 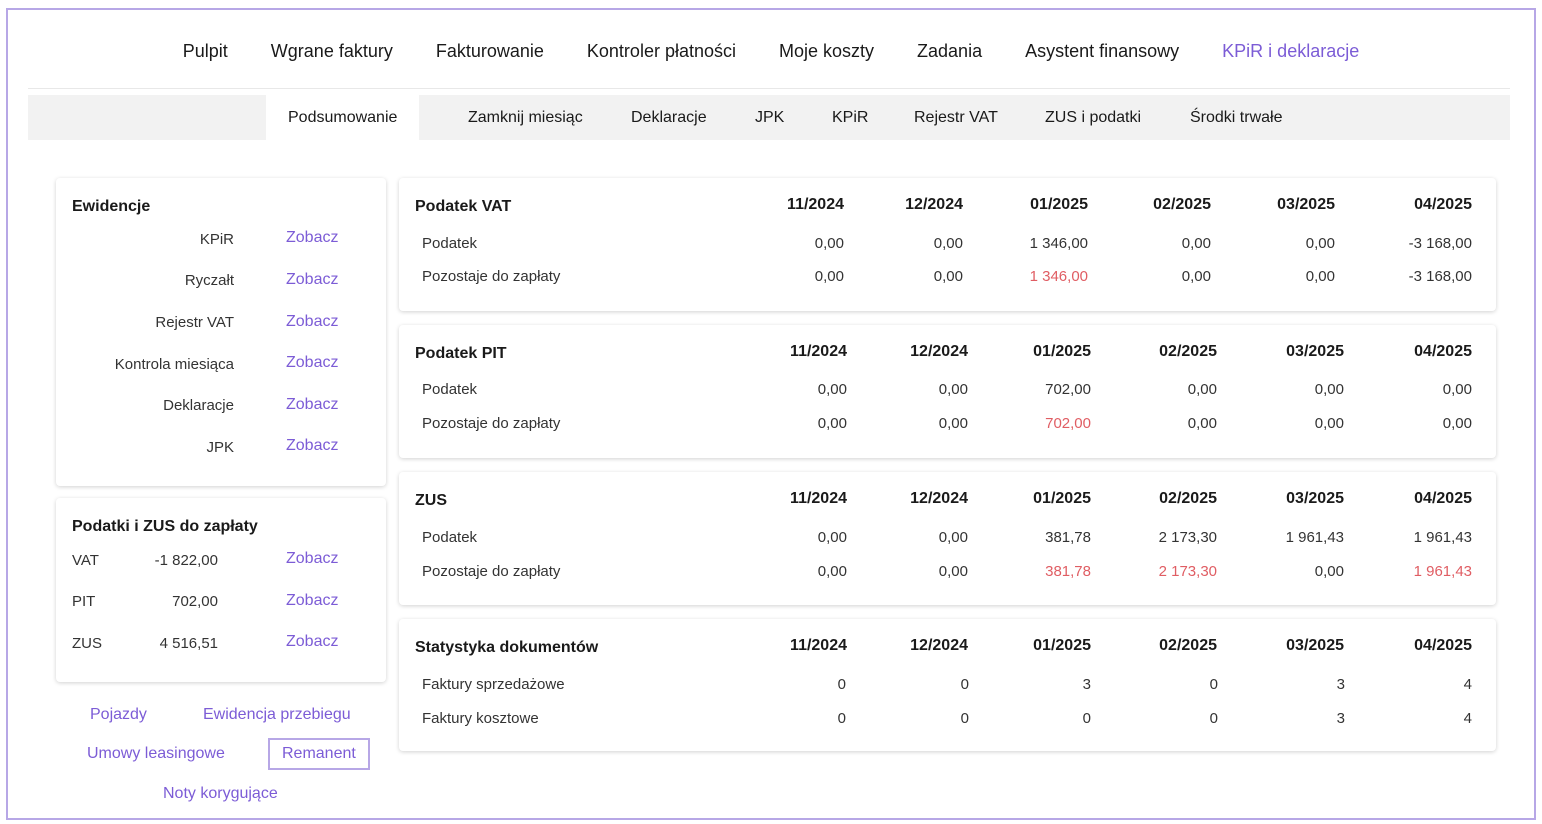 What do you see at coordinates (312, 600) in the screenshot?
I see `zobacz-pit-link: Zobacz` at bounding box center [312, 600].